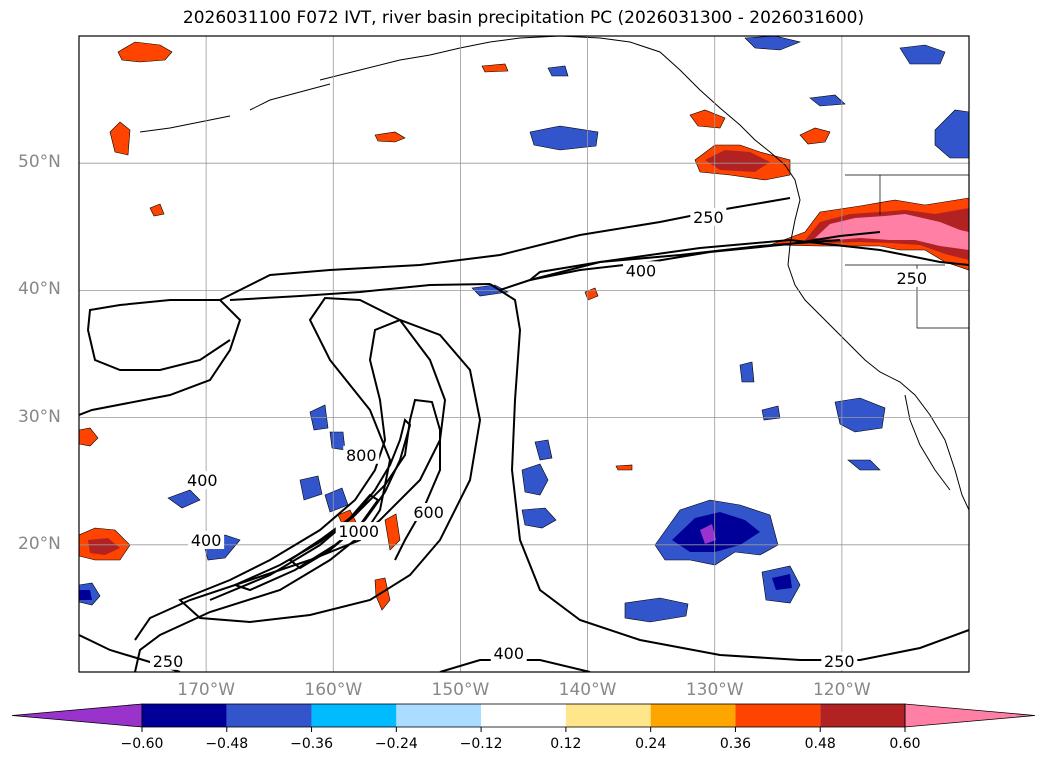 Image resolution: width=1047 pixels, height=765 pixels. I want to click on precip-neg-w9, so click(747, 372).